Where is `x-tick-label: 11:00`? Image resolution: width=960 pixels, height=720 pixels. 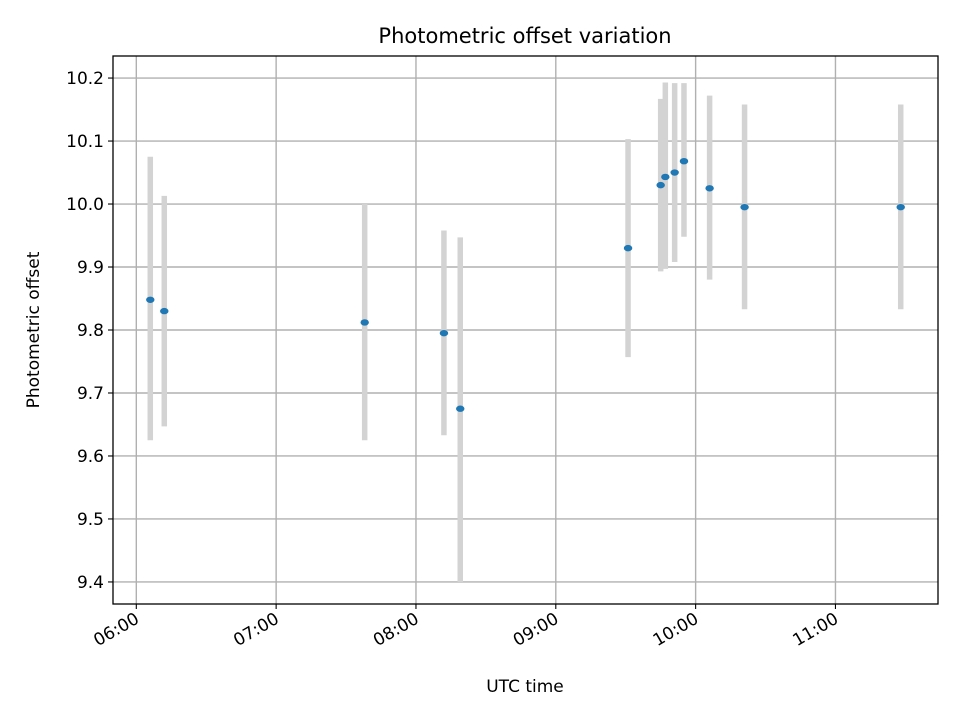
x-tick-label: 11:00 is located at coordinates (816, 630).